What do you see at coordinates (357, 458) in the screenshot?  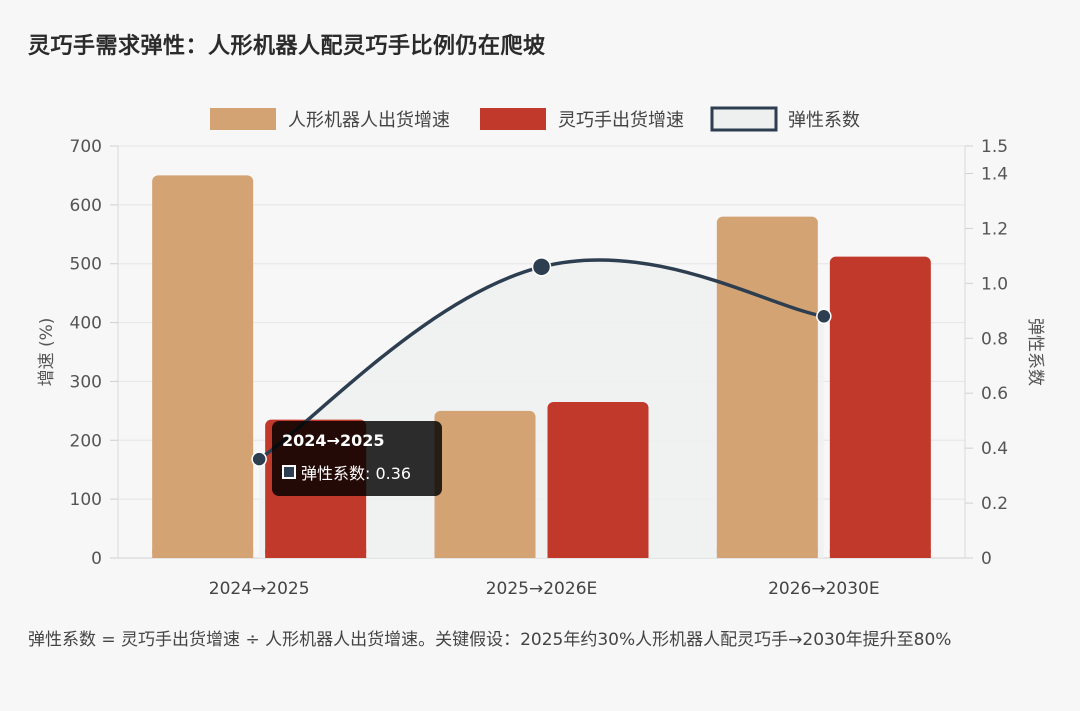 I see `tooltip: 2024→2025 弹性系数: 0.36` at bounding box center [357, 458].